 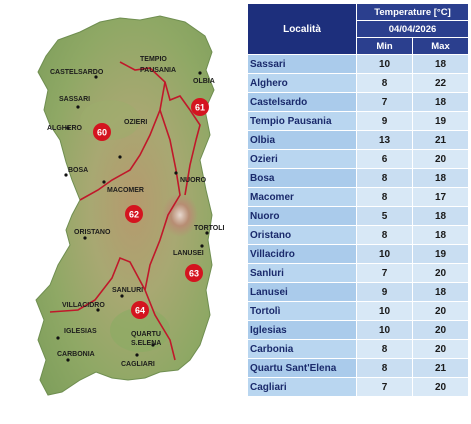 I want to click on row-max: 21, so click(x=440, y=140).